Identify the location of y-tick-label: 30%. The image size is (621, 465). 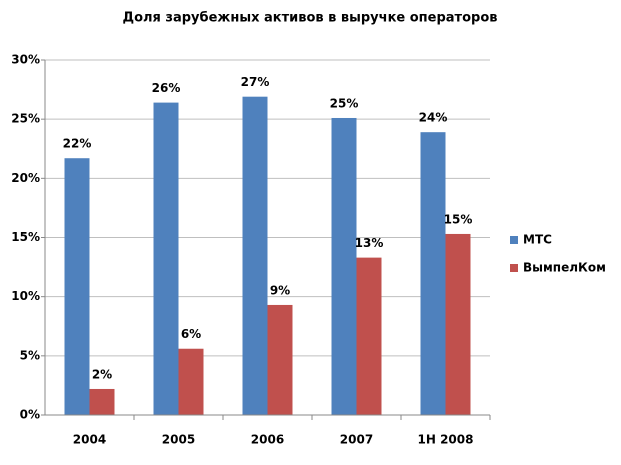
(25, 60).